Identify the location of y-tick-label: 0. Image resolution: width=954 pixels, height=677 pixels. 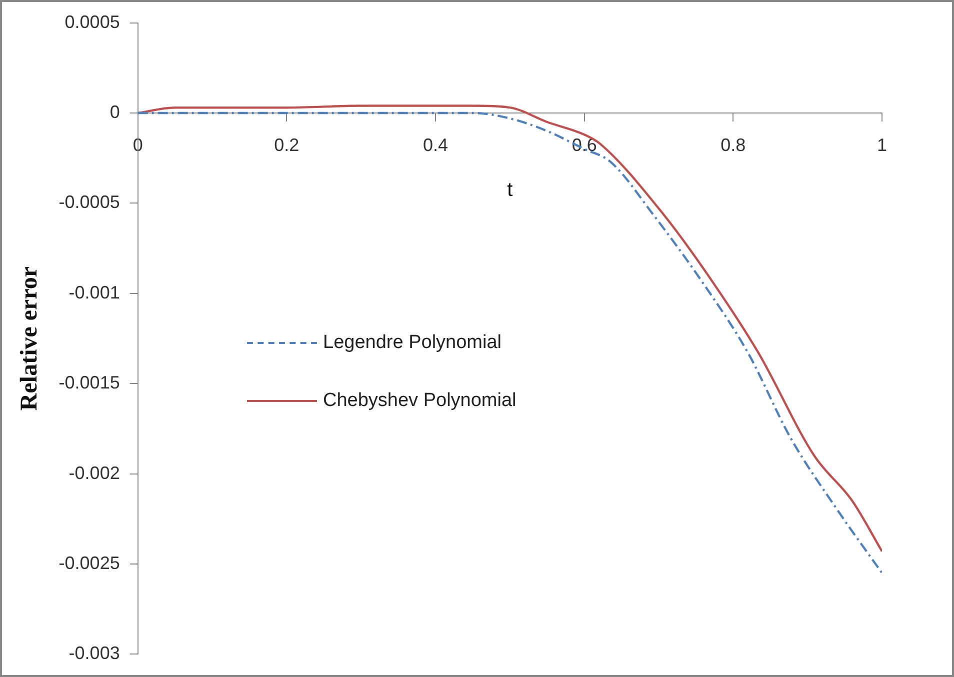
(115, 112).